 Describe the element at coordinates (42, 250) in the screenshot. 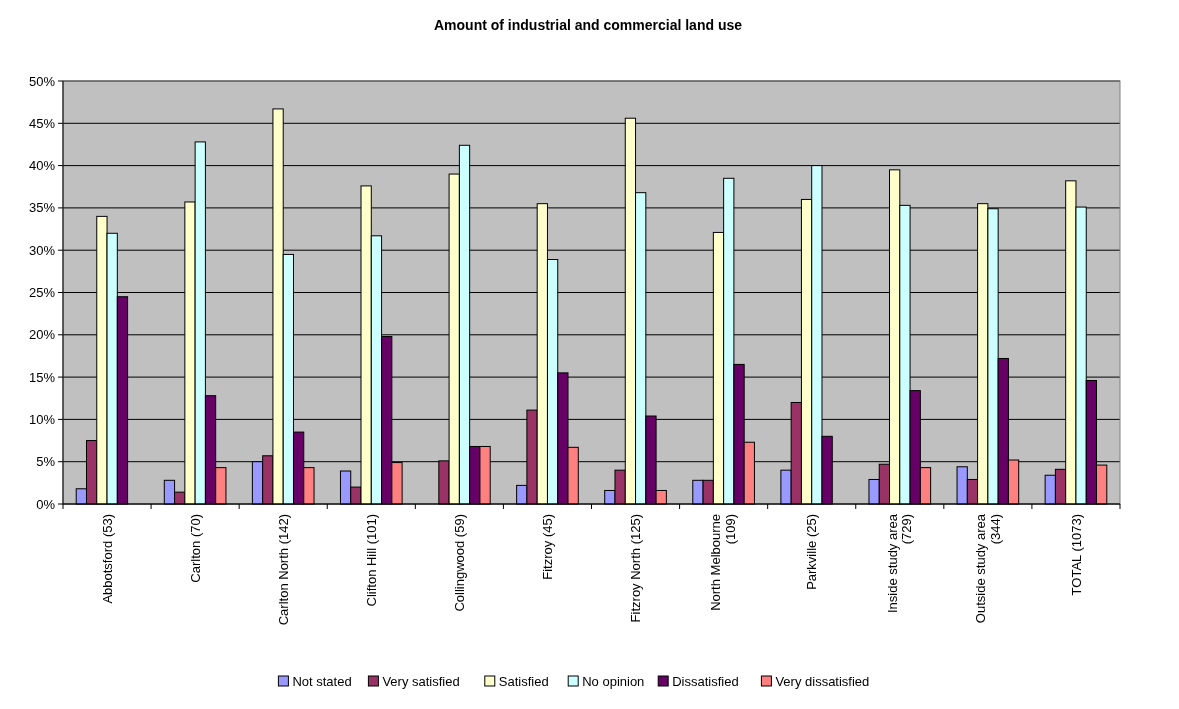

I see `y-tick-label: 30%` at that location.